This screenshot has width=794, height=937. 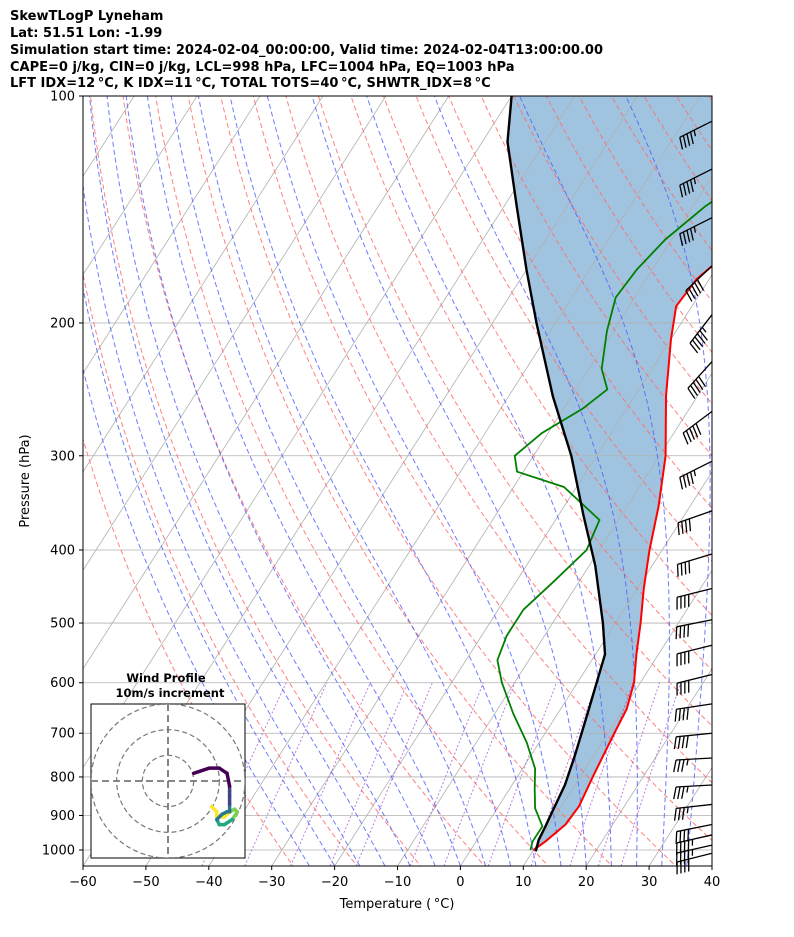 I want to click on hodograph-rings, so click(x=168, y=781).